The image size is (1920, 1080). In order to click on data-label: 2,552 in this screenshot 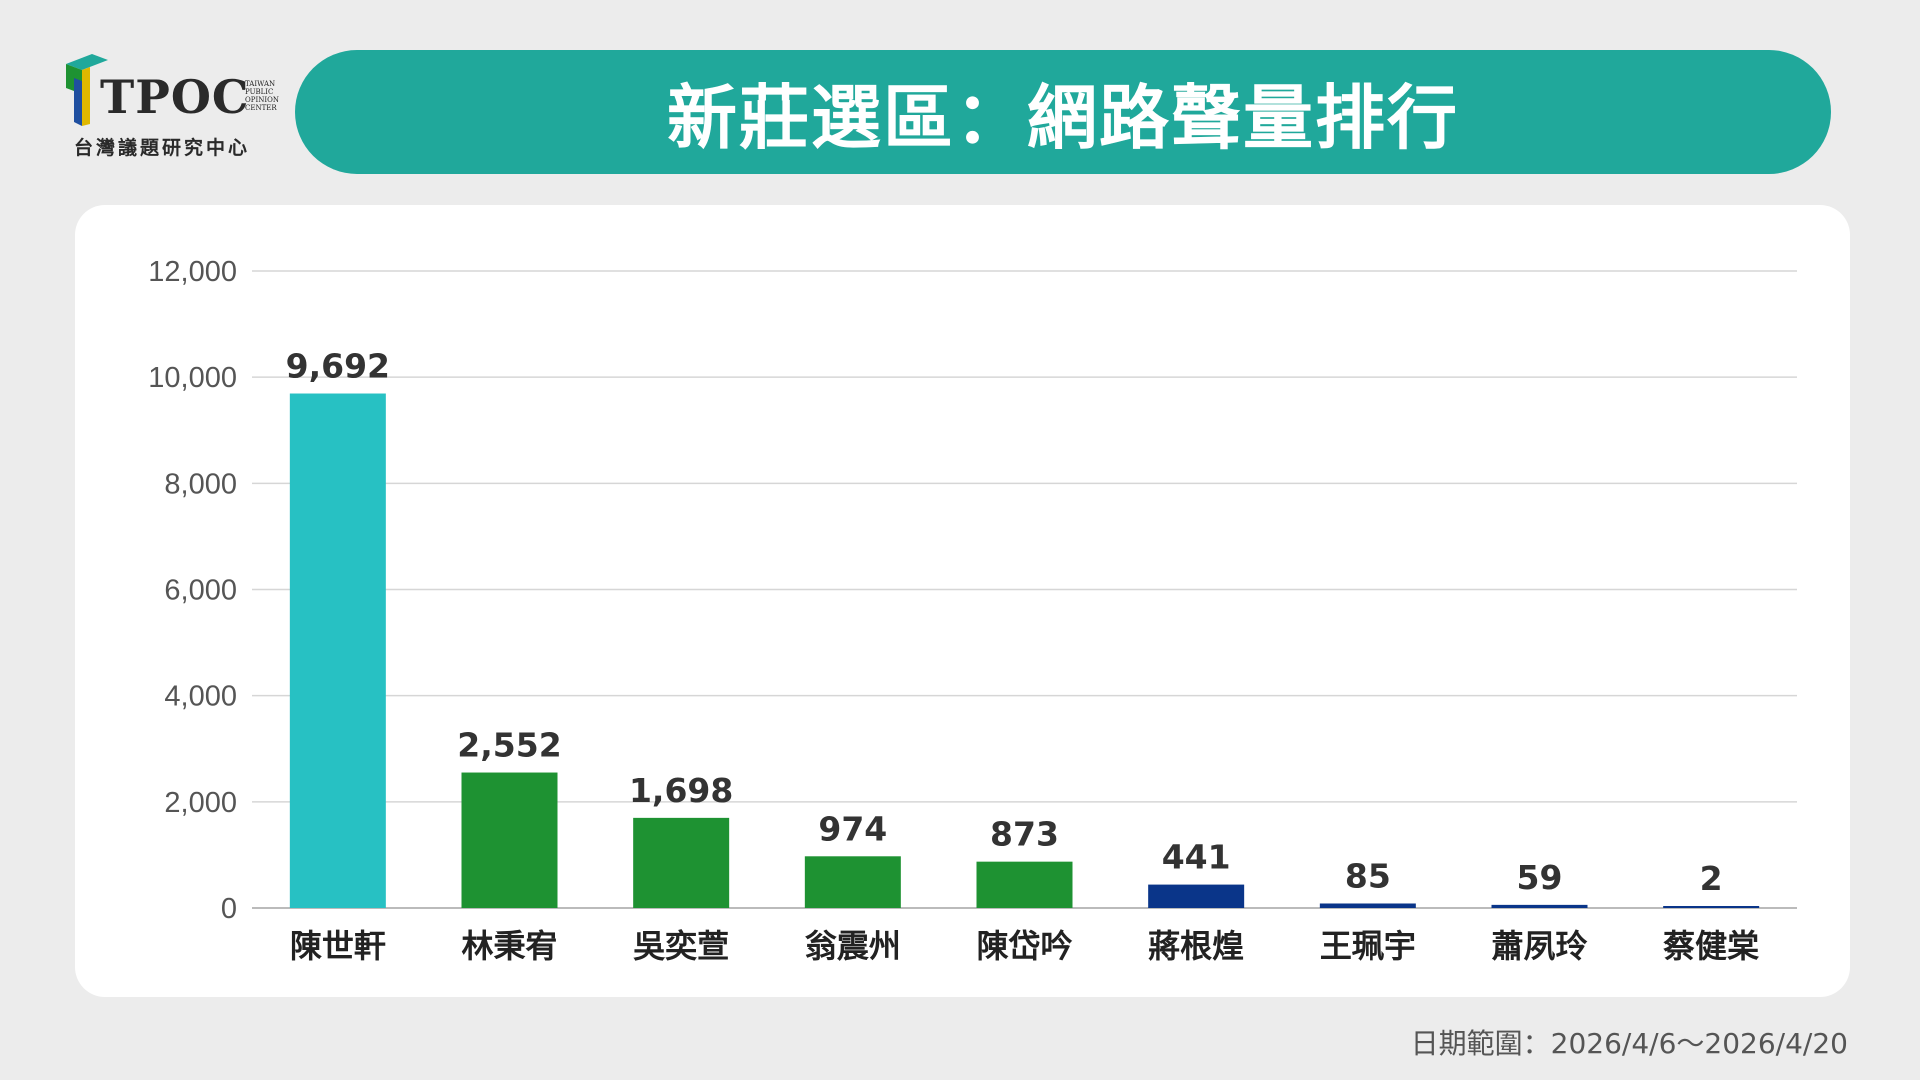, I will do `click(509, 745)`.